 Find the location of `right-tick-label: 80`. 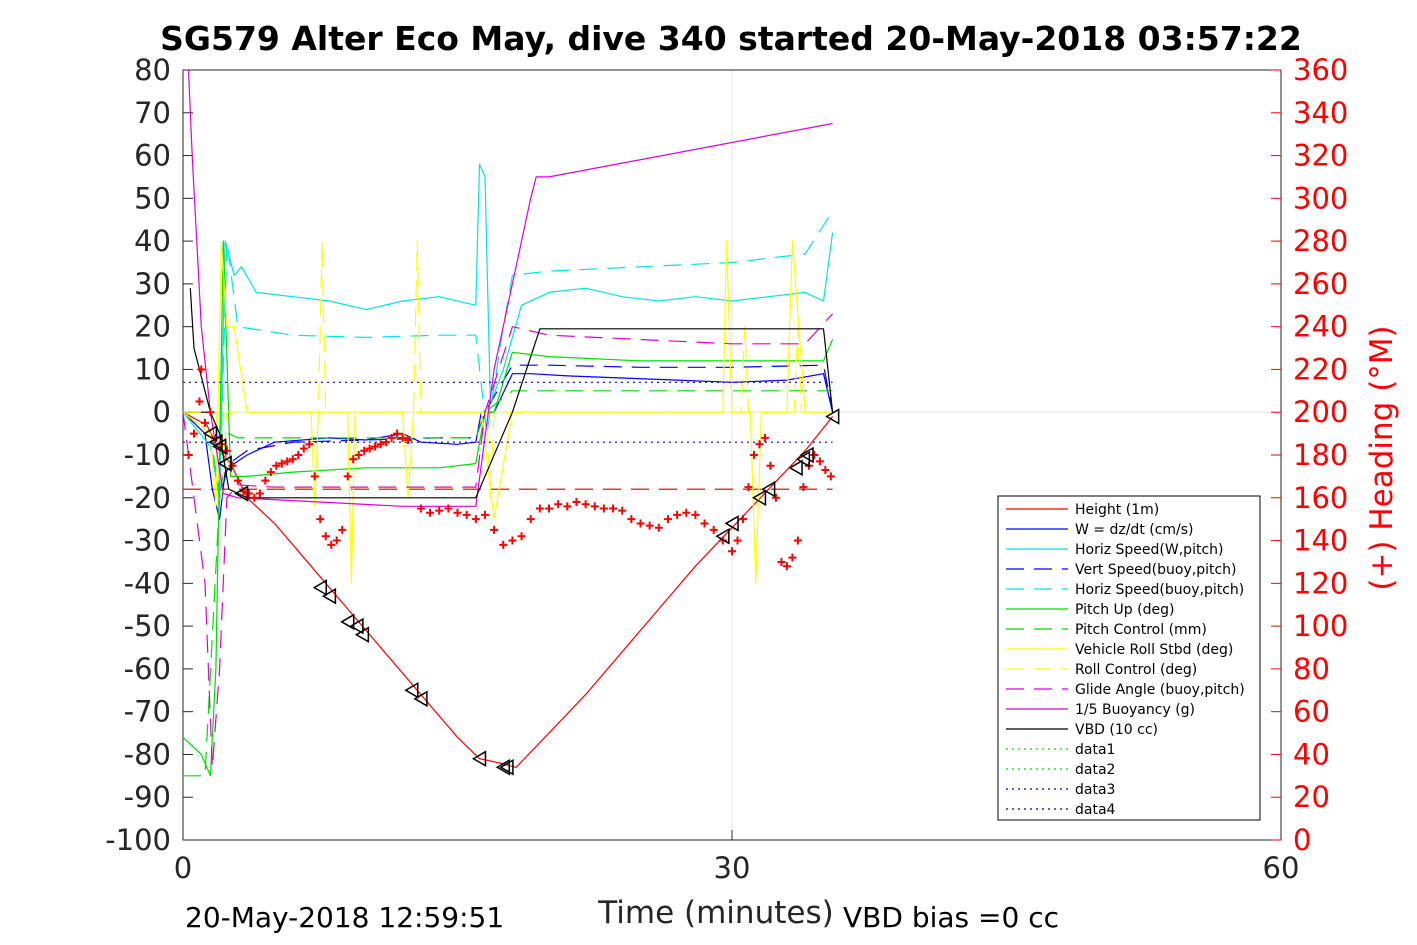

right-tick-label: 80 is located at coordinates (1311, 669).